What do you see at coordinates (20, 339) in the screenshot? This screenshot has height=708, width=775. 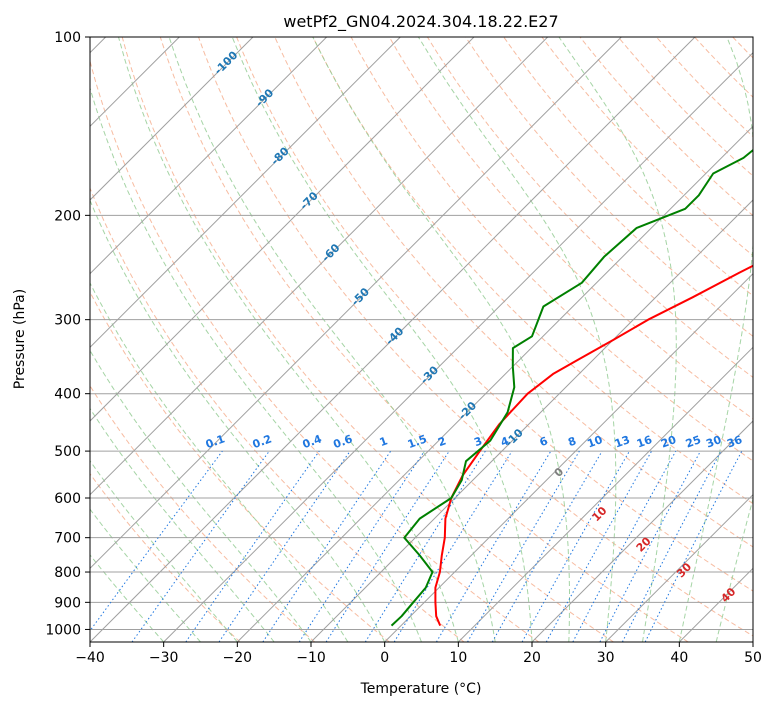 I see `y-axis-title: Pressure (hPa)` at bounding box center [20, 339].